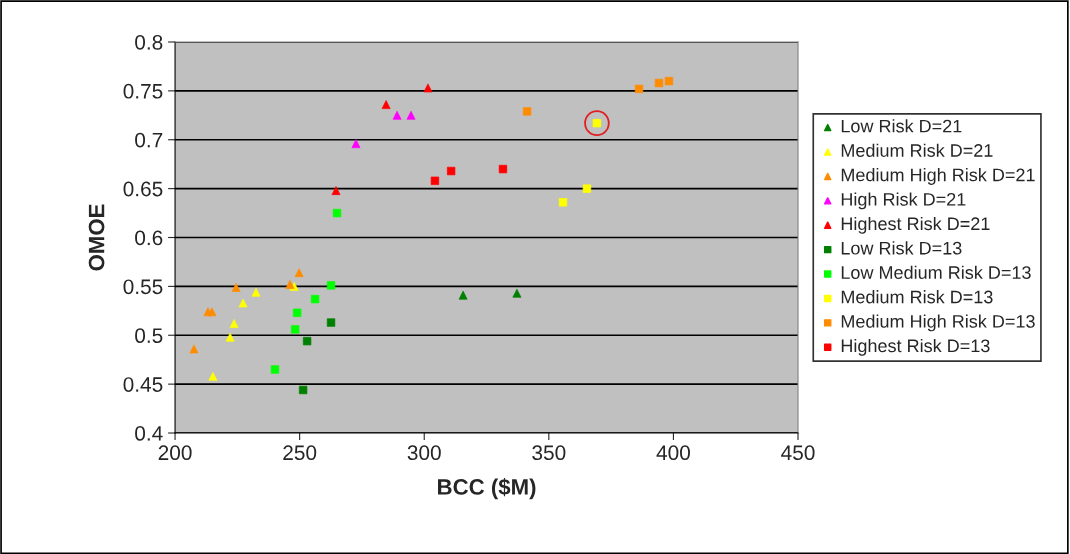 The height and width of the screenshot is (554, 1070). What do you see at coordinates (917, 297) in the screenshot?
I see `legend-label: Medium Risk D=13` at bounding box center [917, 297].